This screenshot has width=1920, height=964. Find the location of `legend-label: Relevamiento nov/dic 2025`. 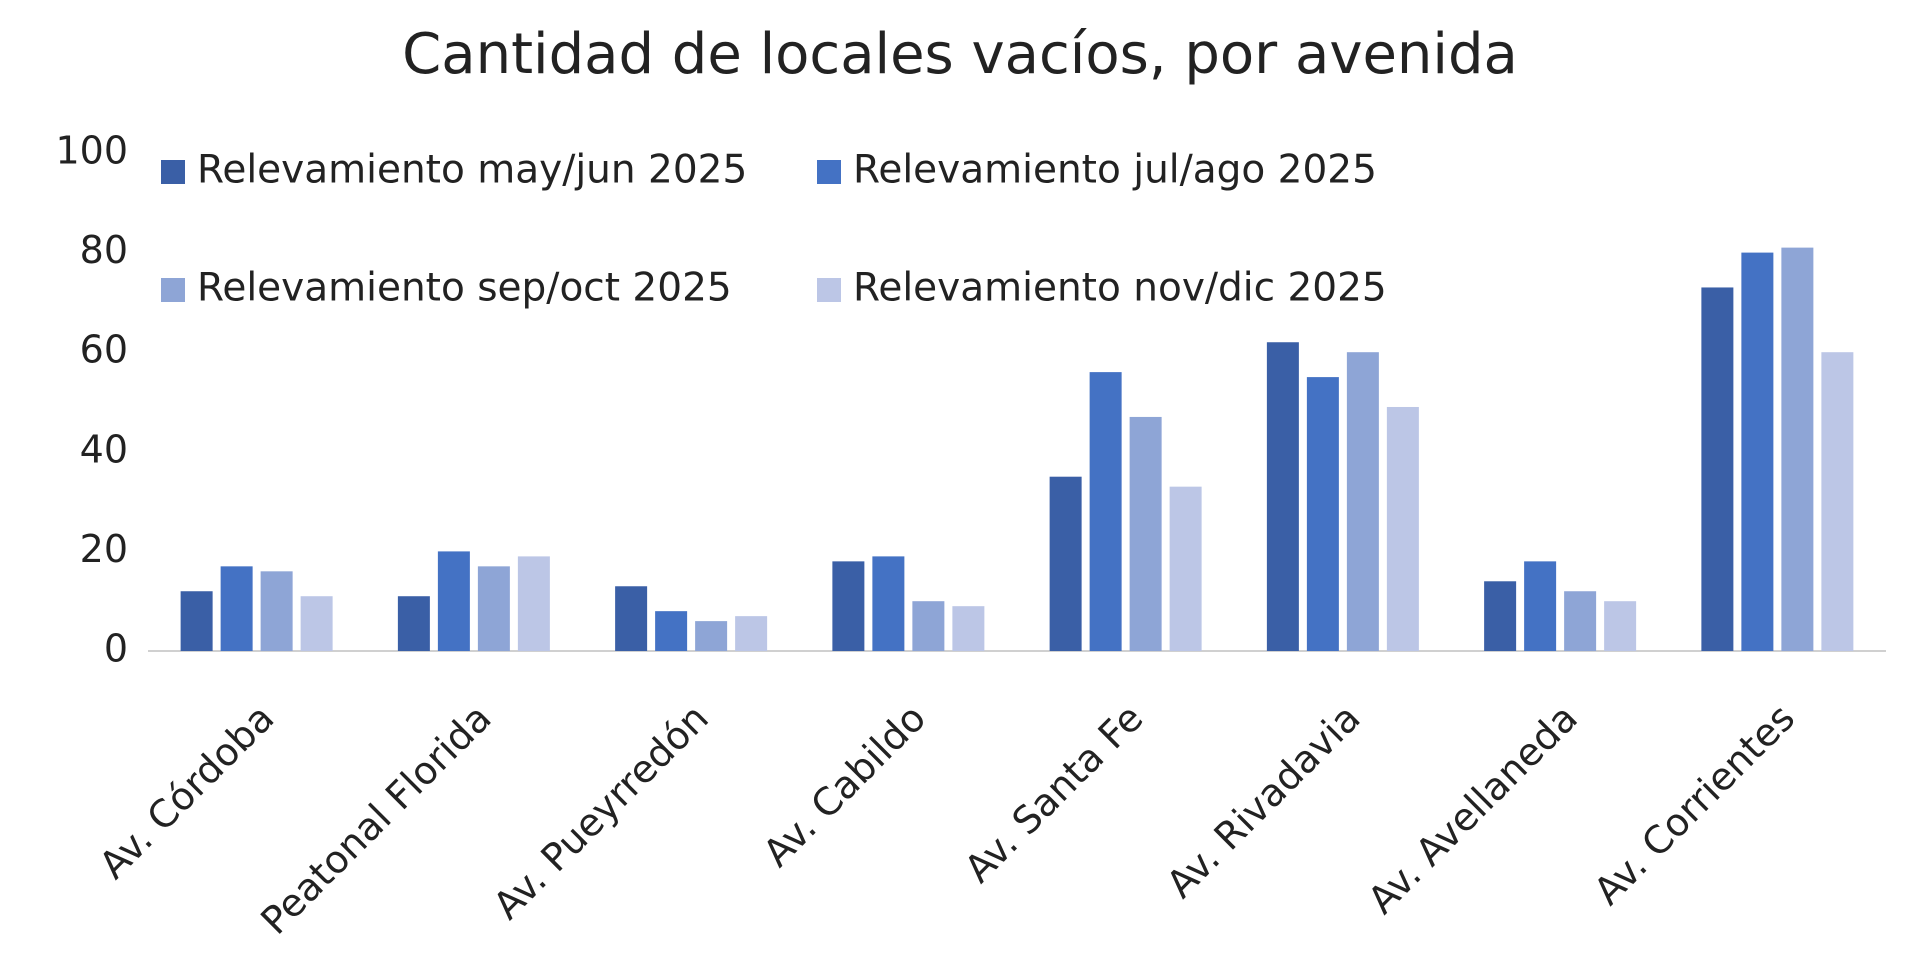

legend-label: Relevamiento nov/dic 2025 is located at coordinates (1120, 288).